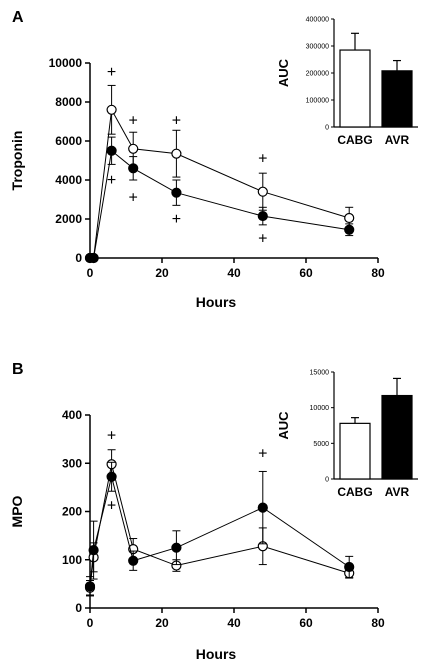  What do you see at coordinates (17, 161) in the screenshot?
I see `y-axis-title: Troponin` at bounding box center [17, 161].